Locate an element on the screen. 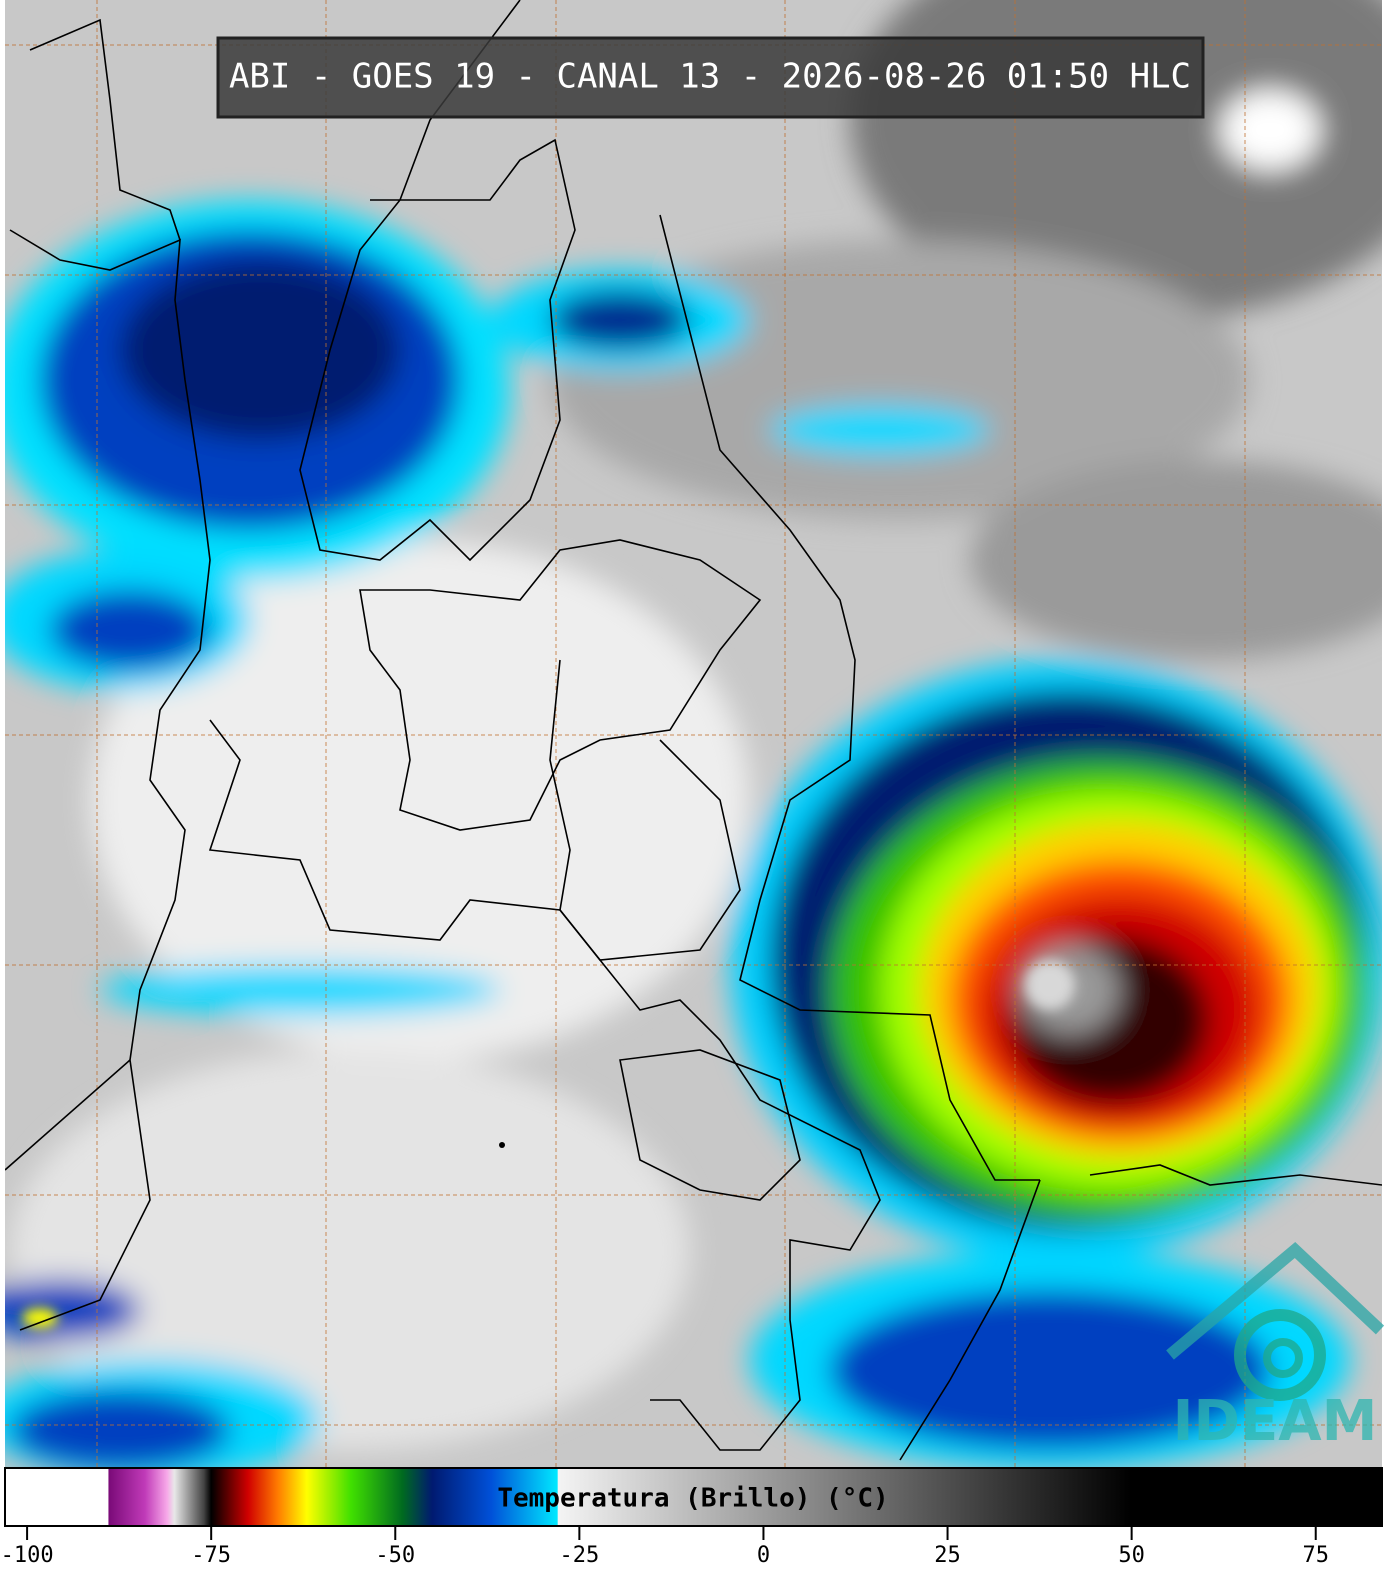 This screenshot has height=1577, width=1390. colorbar-tick-label: -50 is located at coordinates (395, 1555).